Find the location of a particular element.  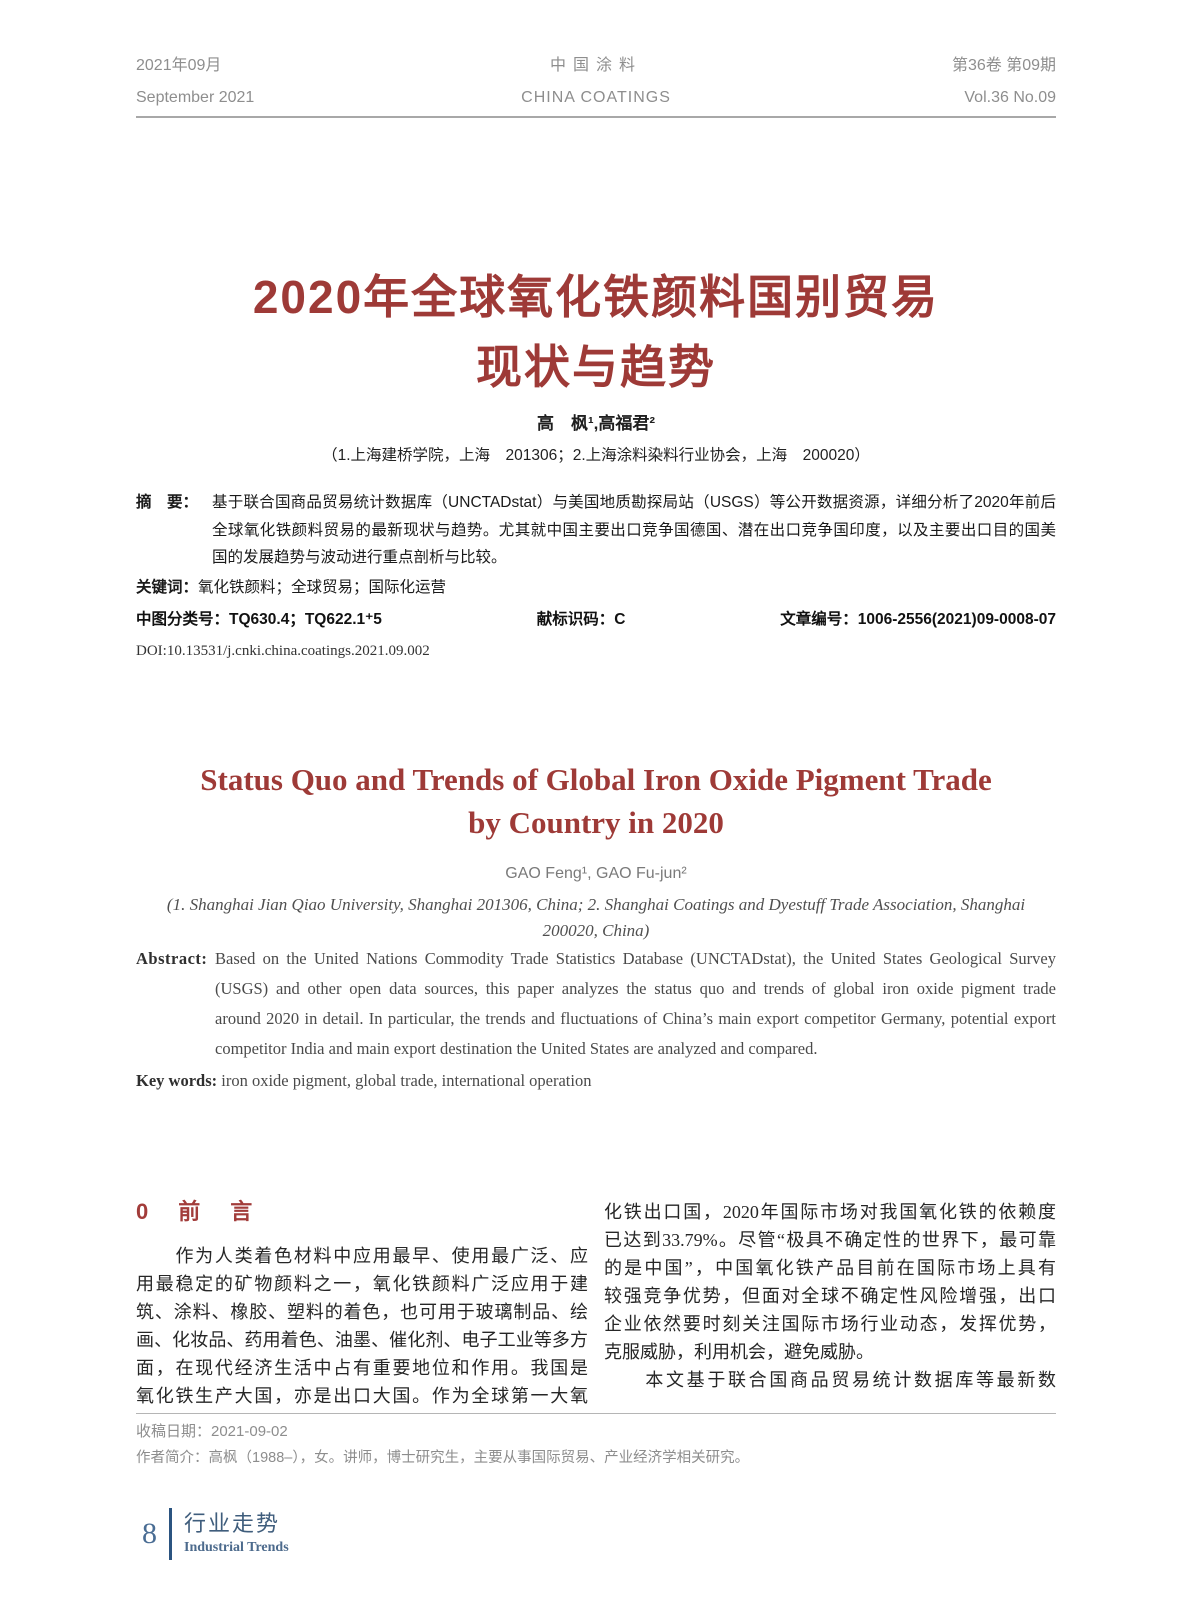

header-issue-date: 2021年09月 September 2021 is located at coordinates (289, 81).